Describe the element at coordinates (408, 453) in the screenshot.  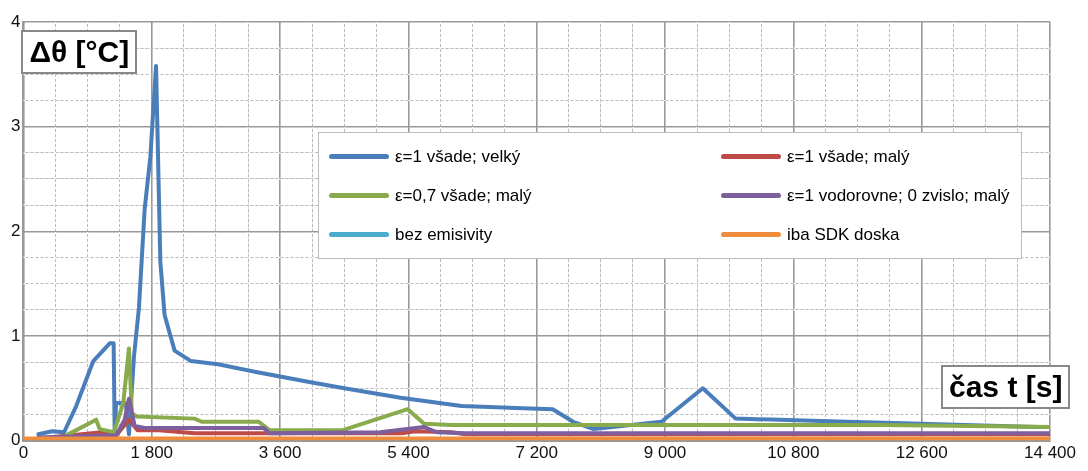
I see `x-tick-label: 5 400` at that location.